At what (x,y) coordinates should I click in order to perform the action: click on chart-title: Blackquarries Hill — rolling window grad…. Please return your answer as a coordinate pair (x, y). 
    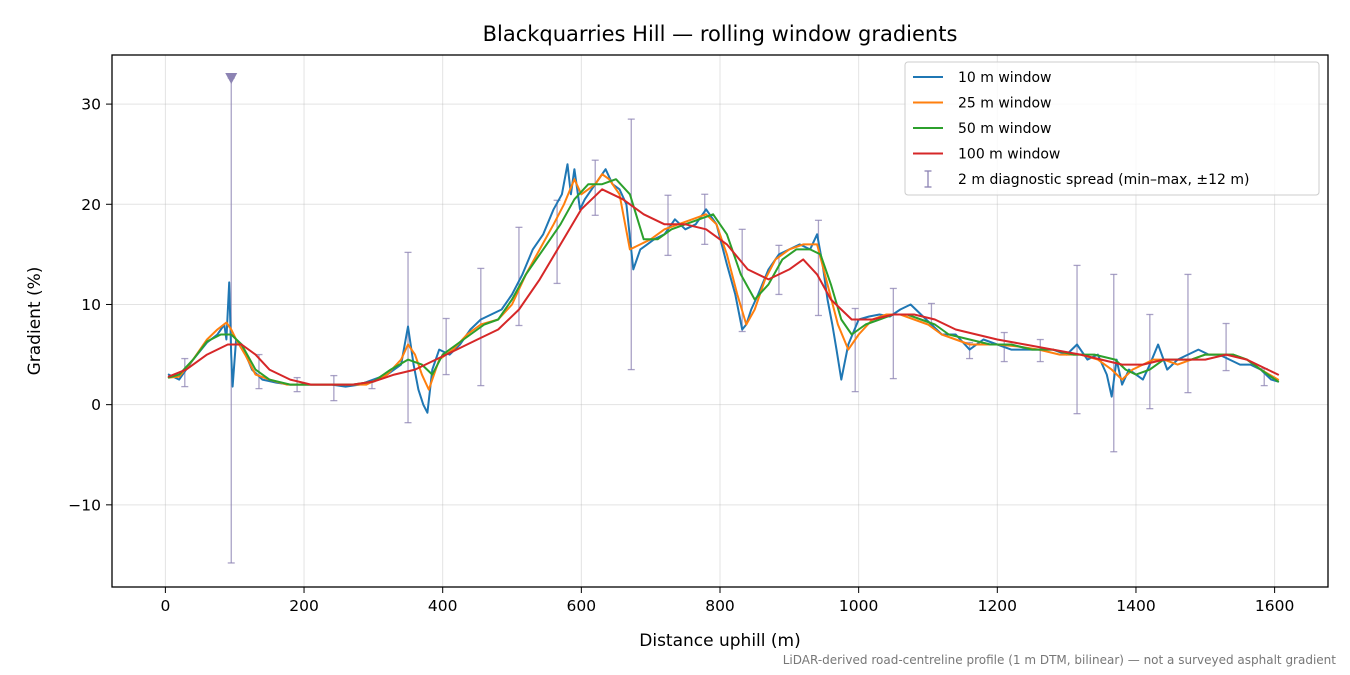
    Looking at the image, I should click on (720, 34).